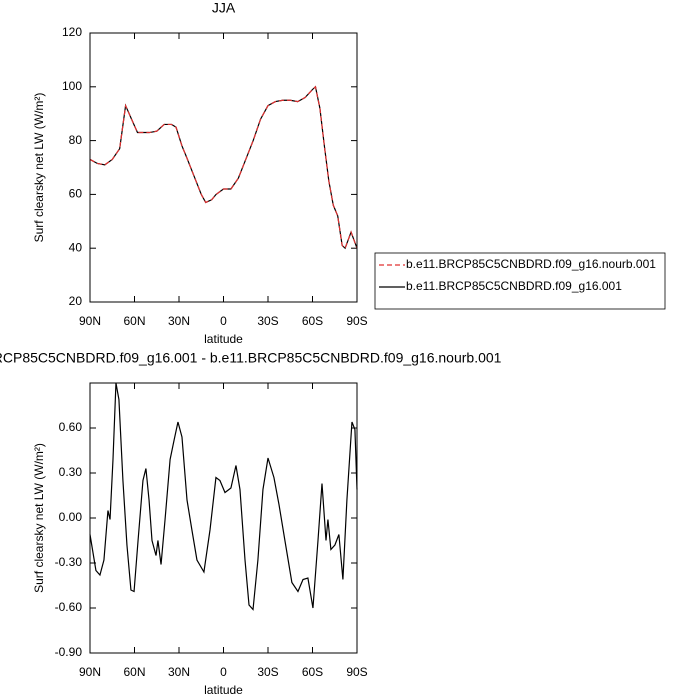  What do you see at coordinates (76, 301) in the screenshot?
I see `y-tick-label: 20` at bounding box center [76, 301].